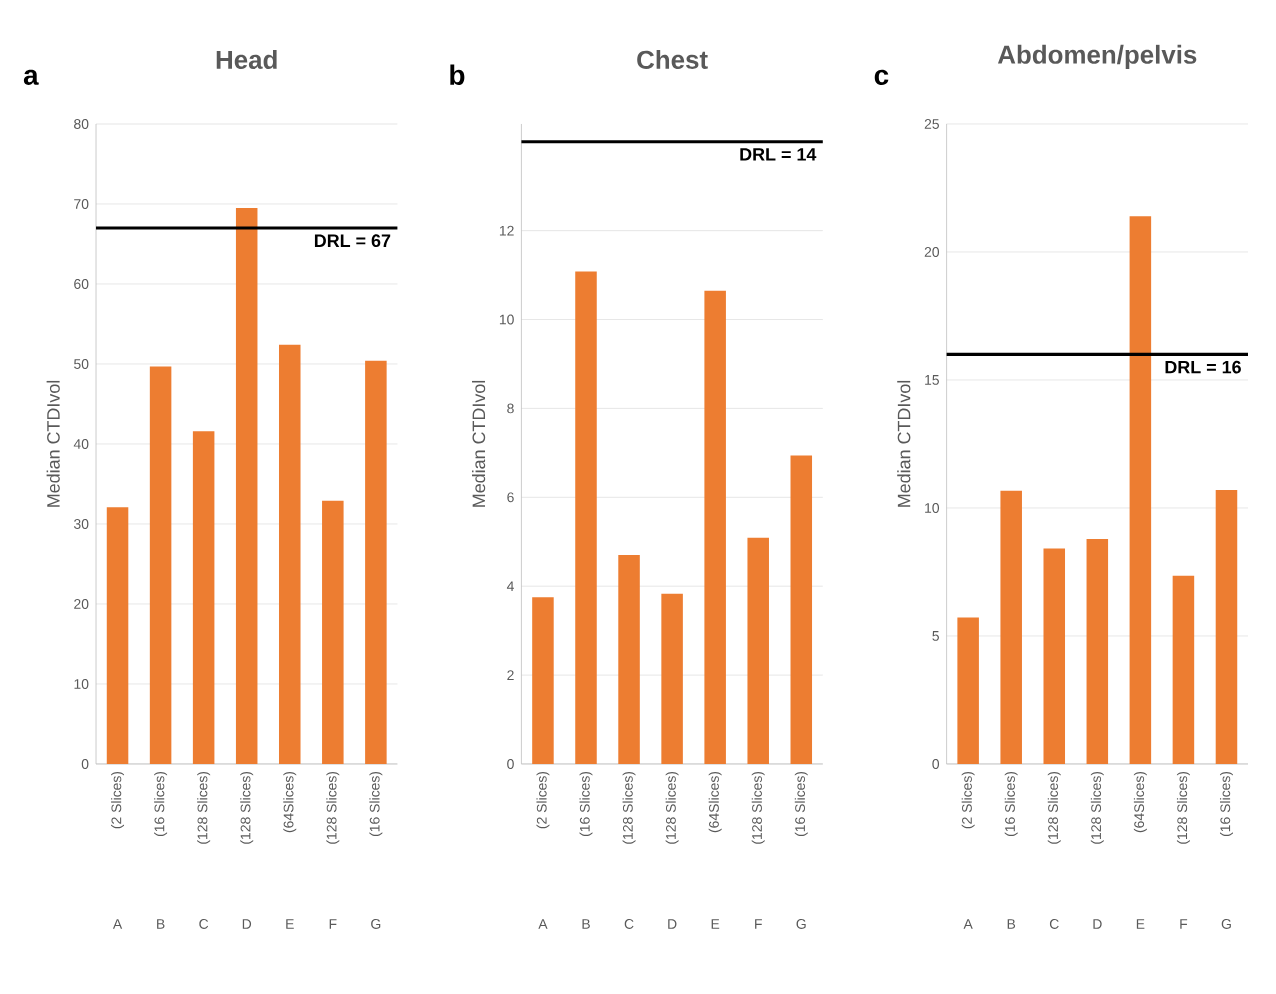  Describe the element at coordinates (672, 59) in the screenshot. I see `chart-title: Chest` at that location.